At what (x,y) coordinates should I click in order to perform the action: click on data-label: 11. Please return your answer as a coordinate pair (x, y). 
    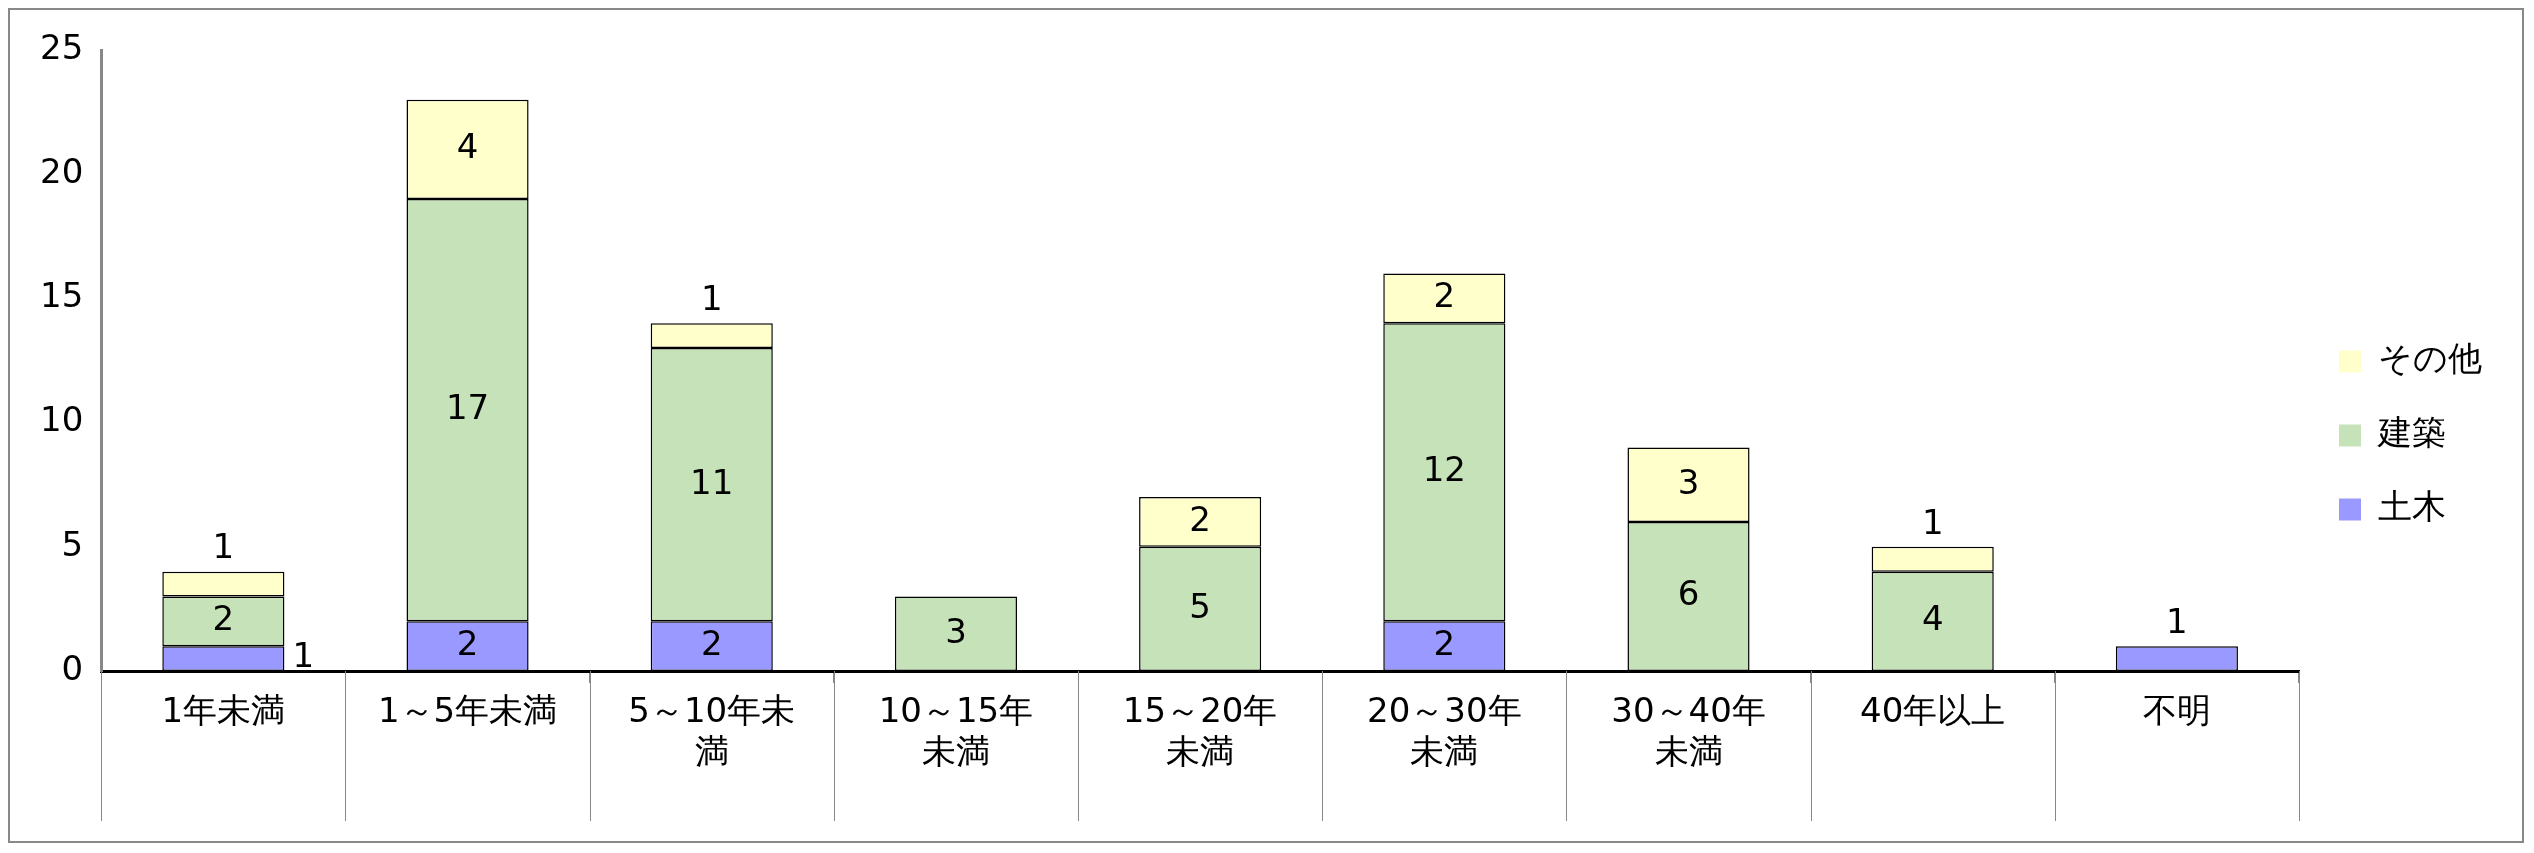
    Looking at the image, I should click on (712, 481).